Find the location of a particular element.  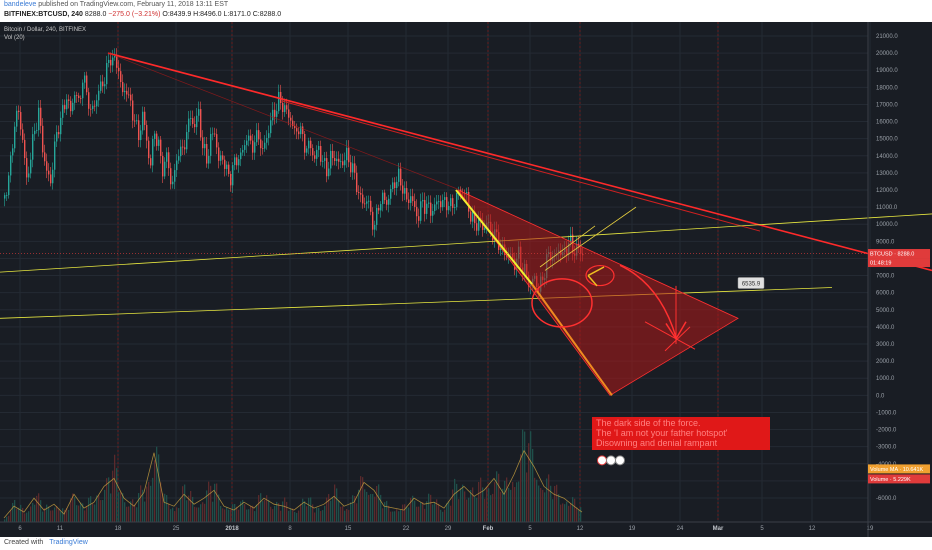

created-with: Created with TradingView is located at coordinates (46, 542).